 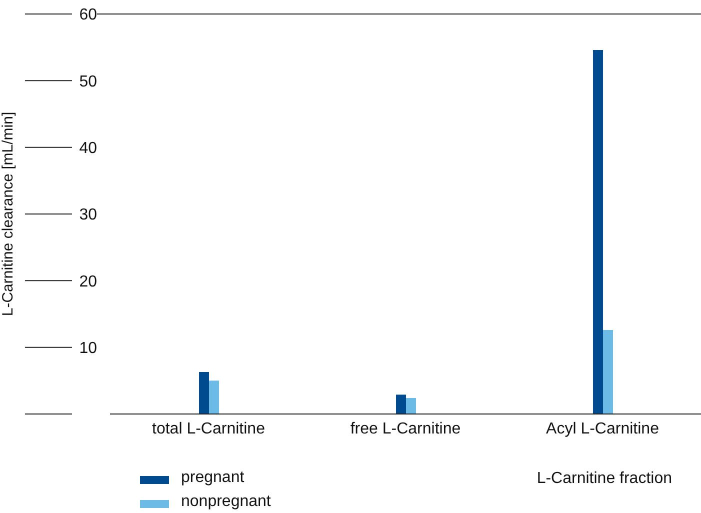 I want to click on y-tick-label: 20, so click(x=88, y=281).